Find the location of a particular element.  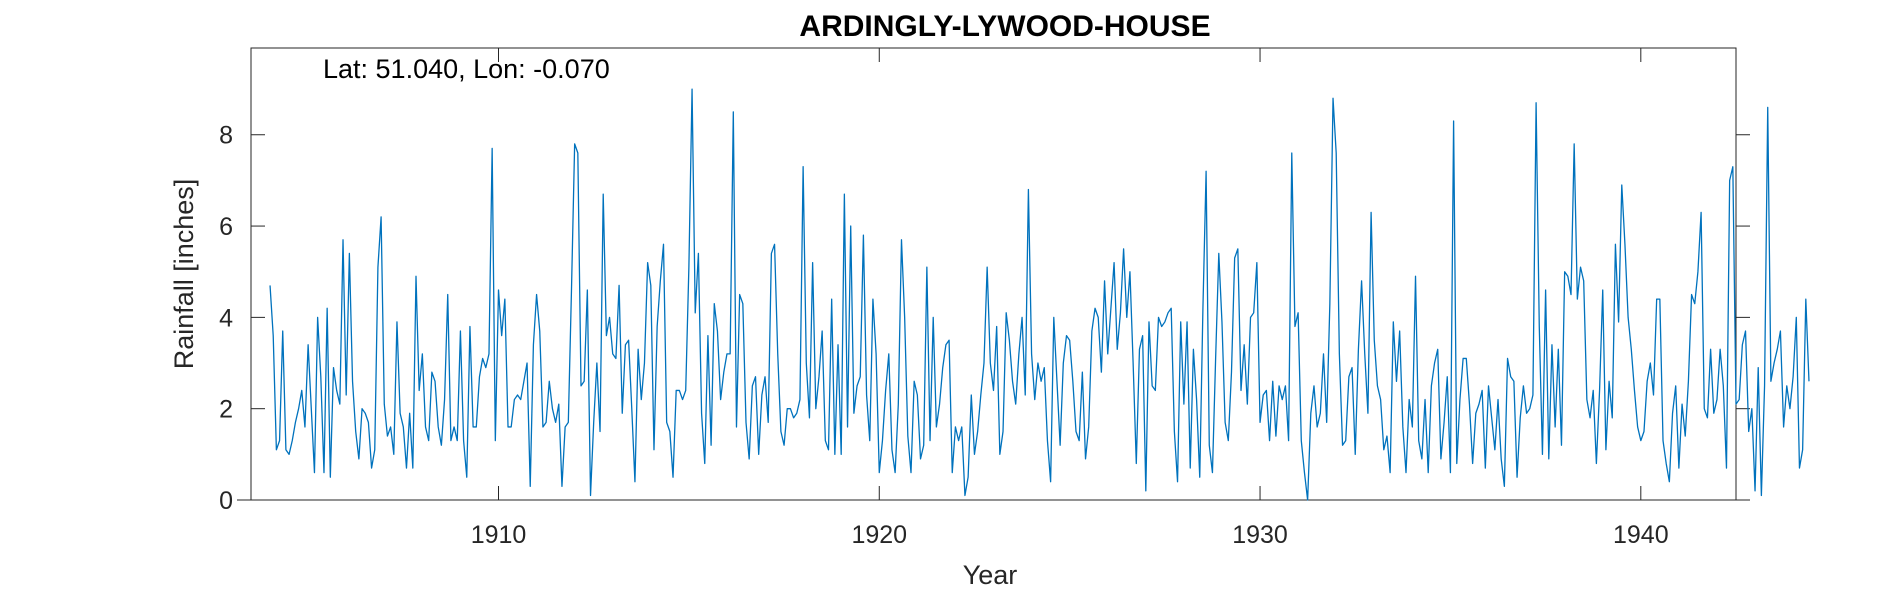

x-tick-label: 1930 is located at coordinates (1260, 535).